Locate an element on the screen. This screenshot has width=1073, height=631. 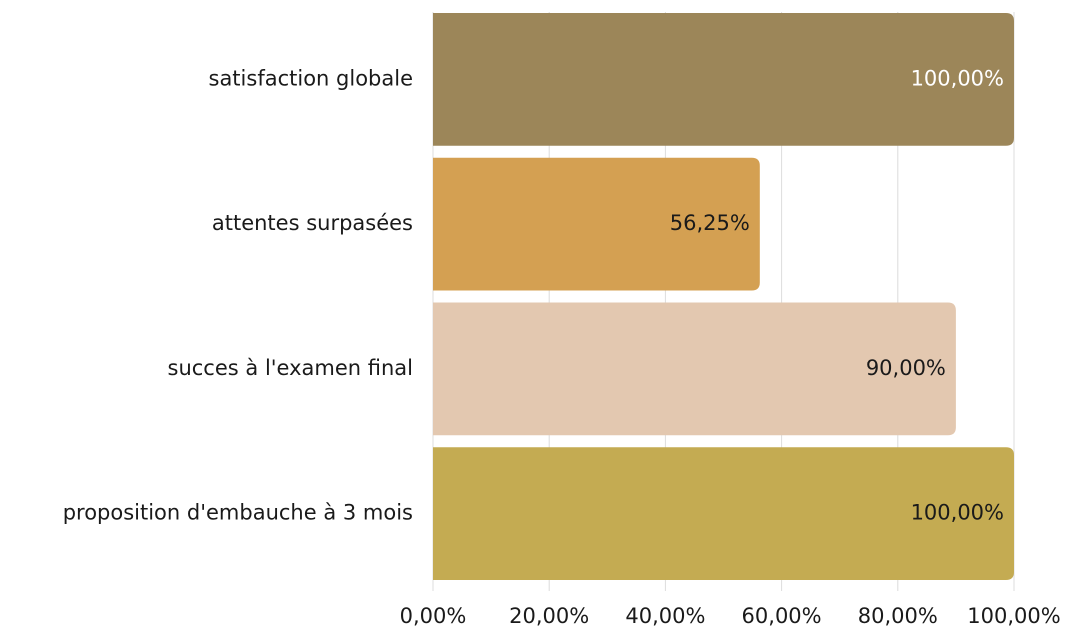
category-label: satisfaction globale is located at coordinates (311, 78).